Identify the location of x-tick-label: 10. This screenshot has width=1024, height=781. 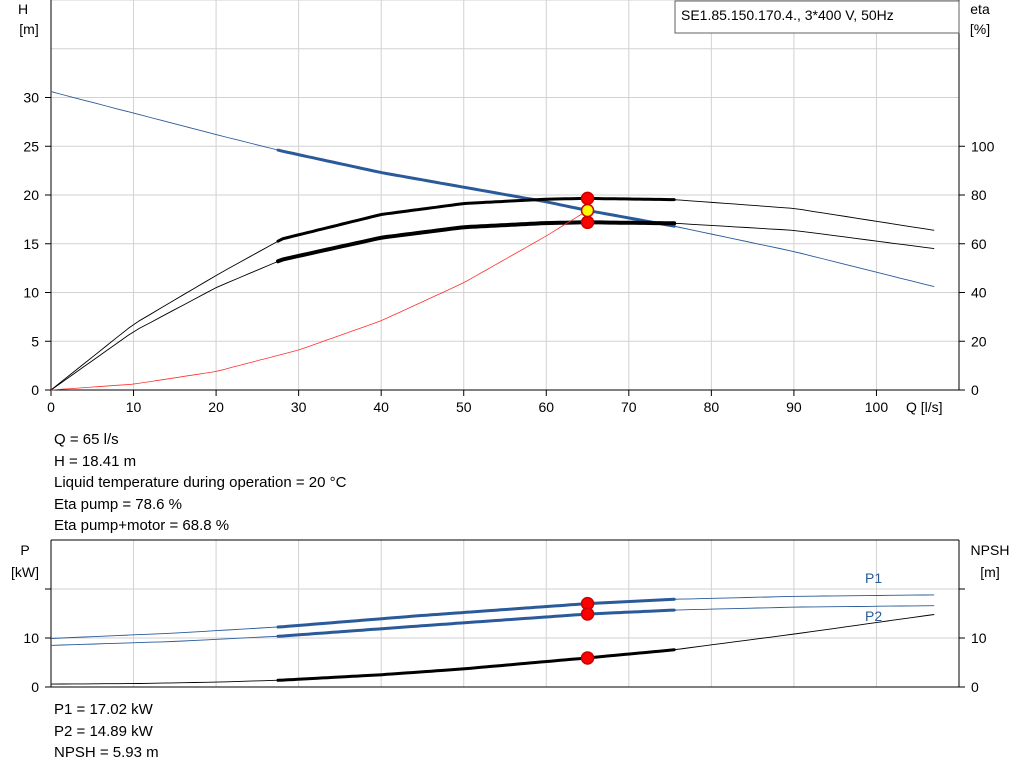
(134, 407).